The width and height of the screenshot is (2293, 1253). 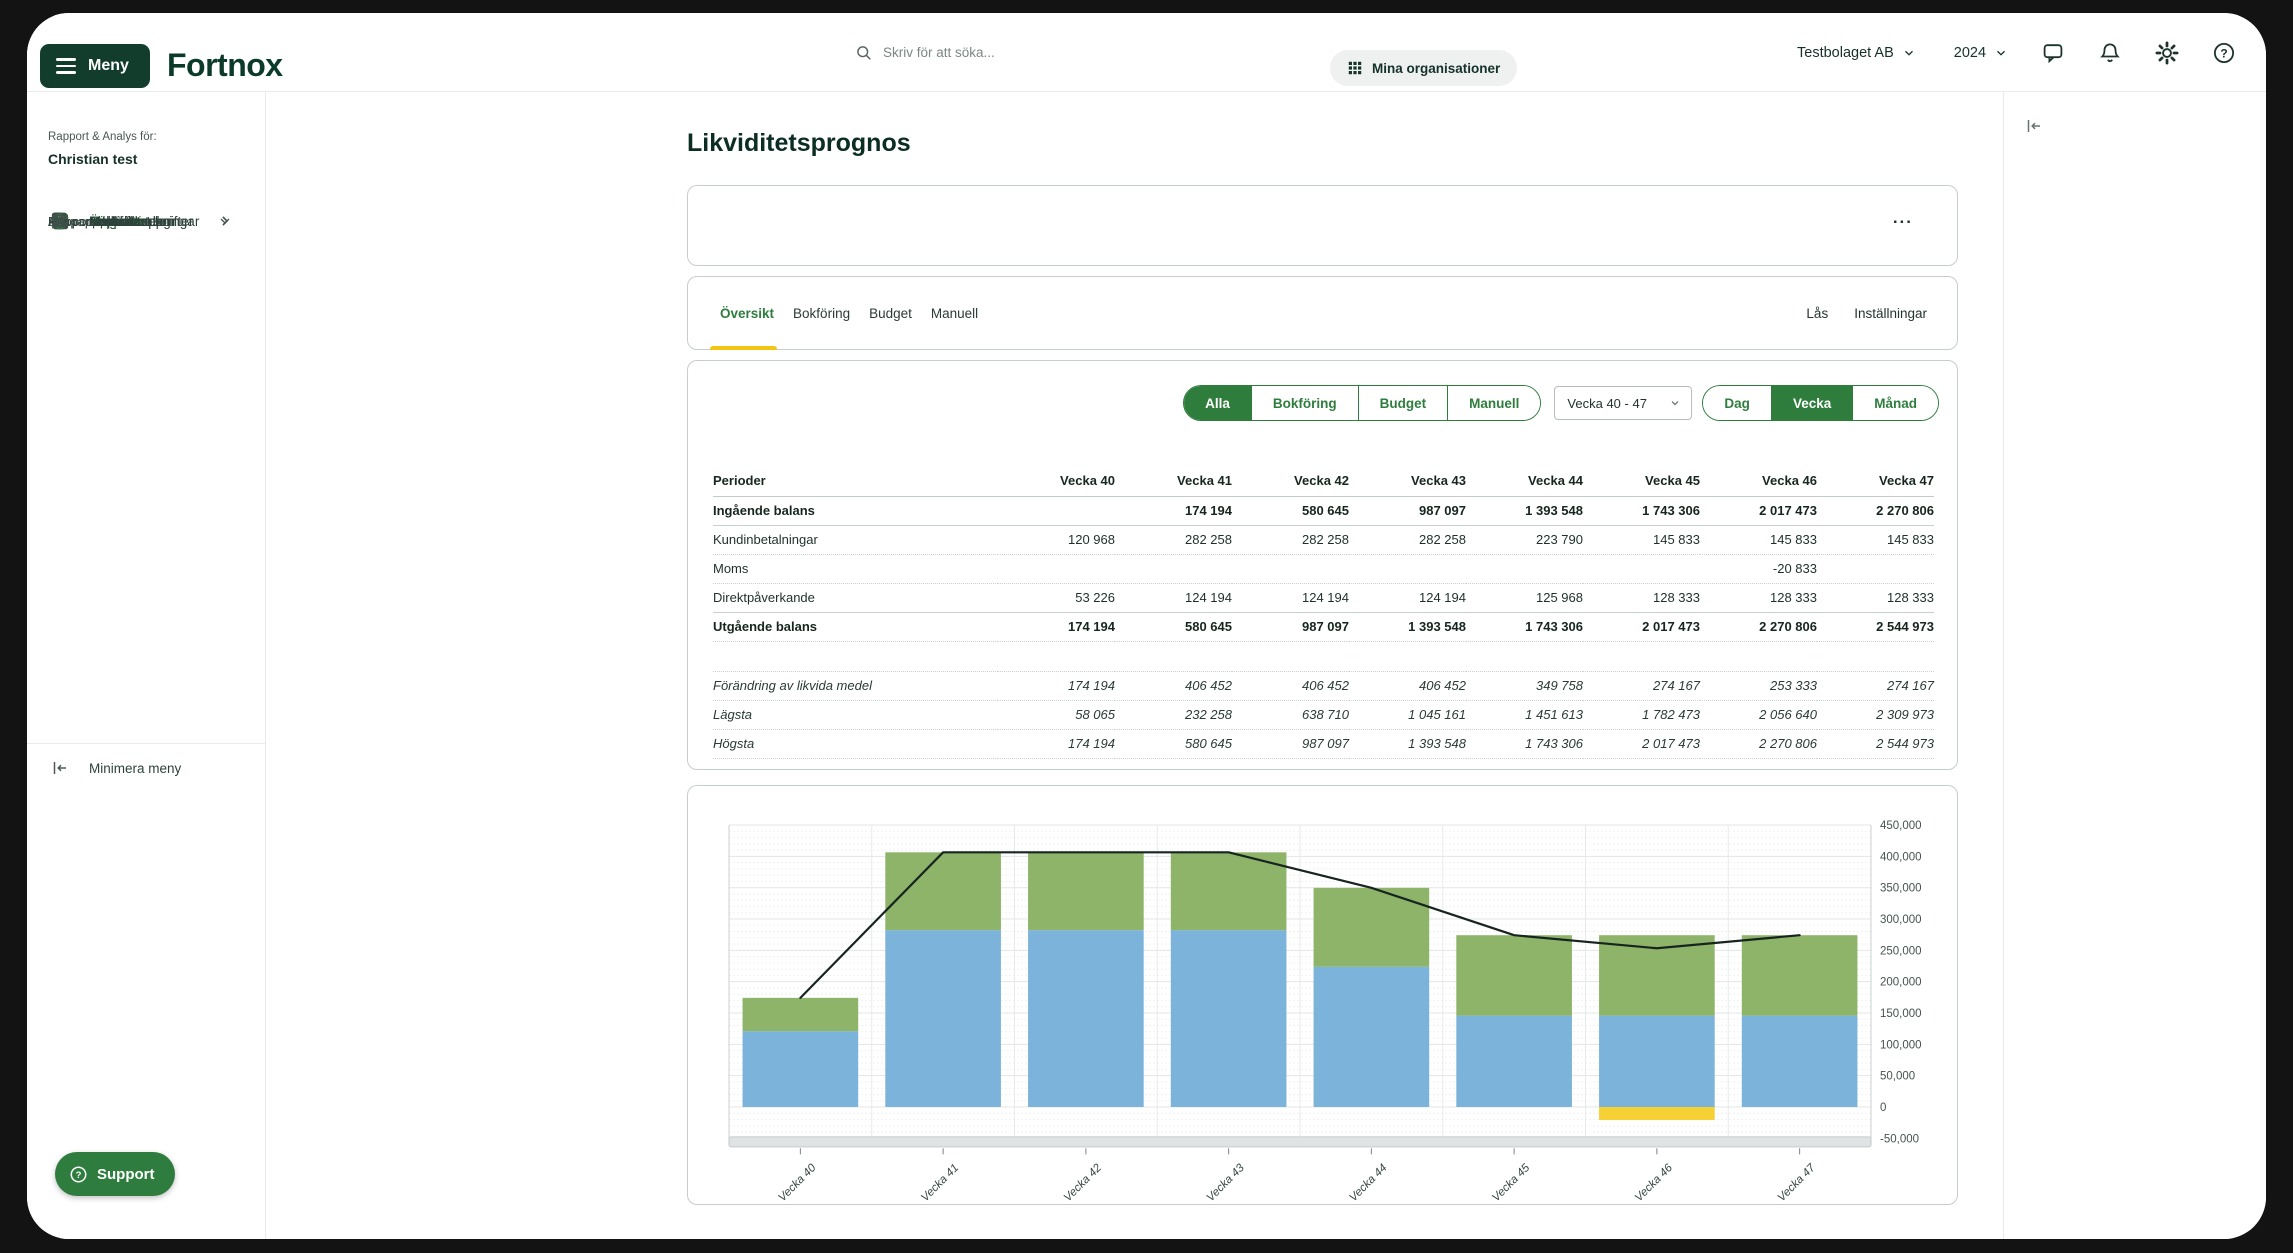 What do you see at coordinates (2053, 53) in the screenshot?
I see `chat-icon` at bounding box center [2053, 53].